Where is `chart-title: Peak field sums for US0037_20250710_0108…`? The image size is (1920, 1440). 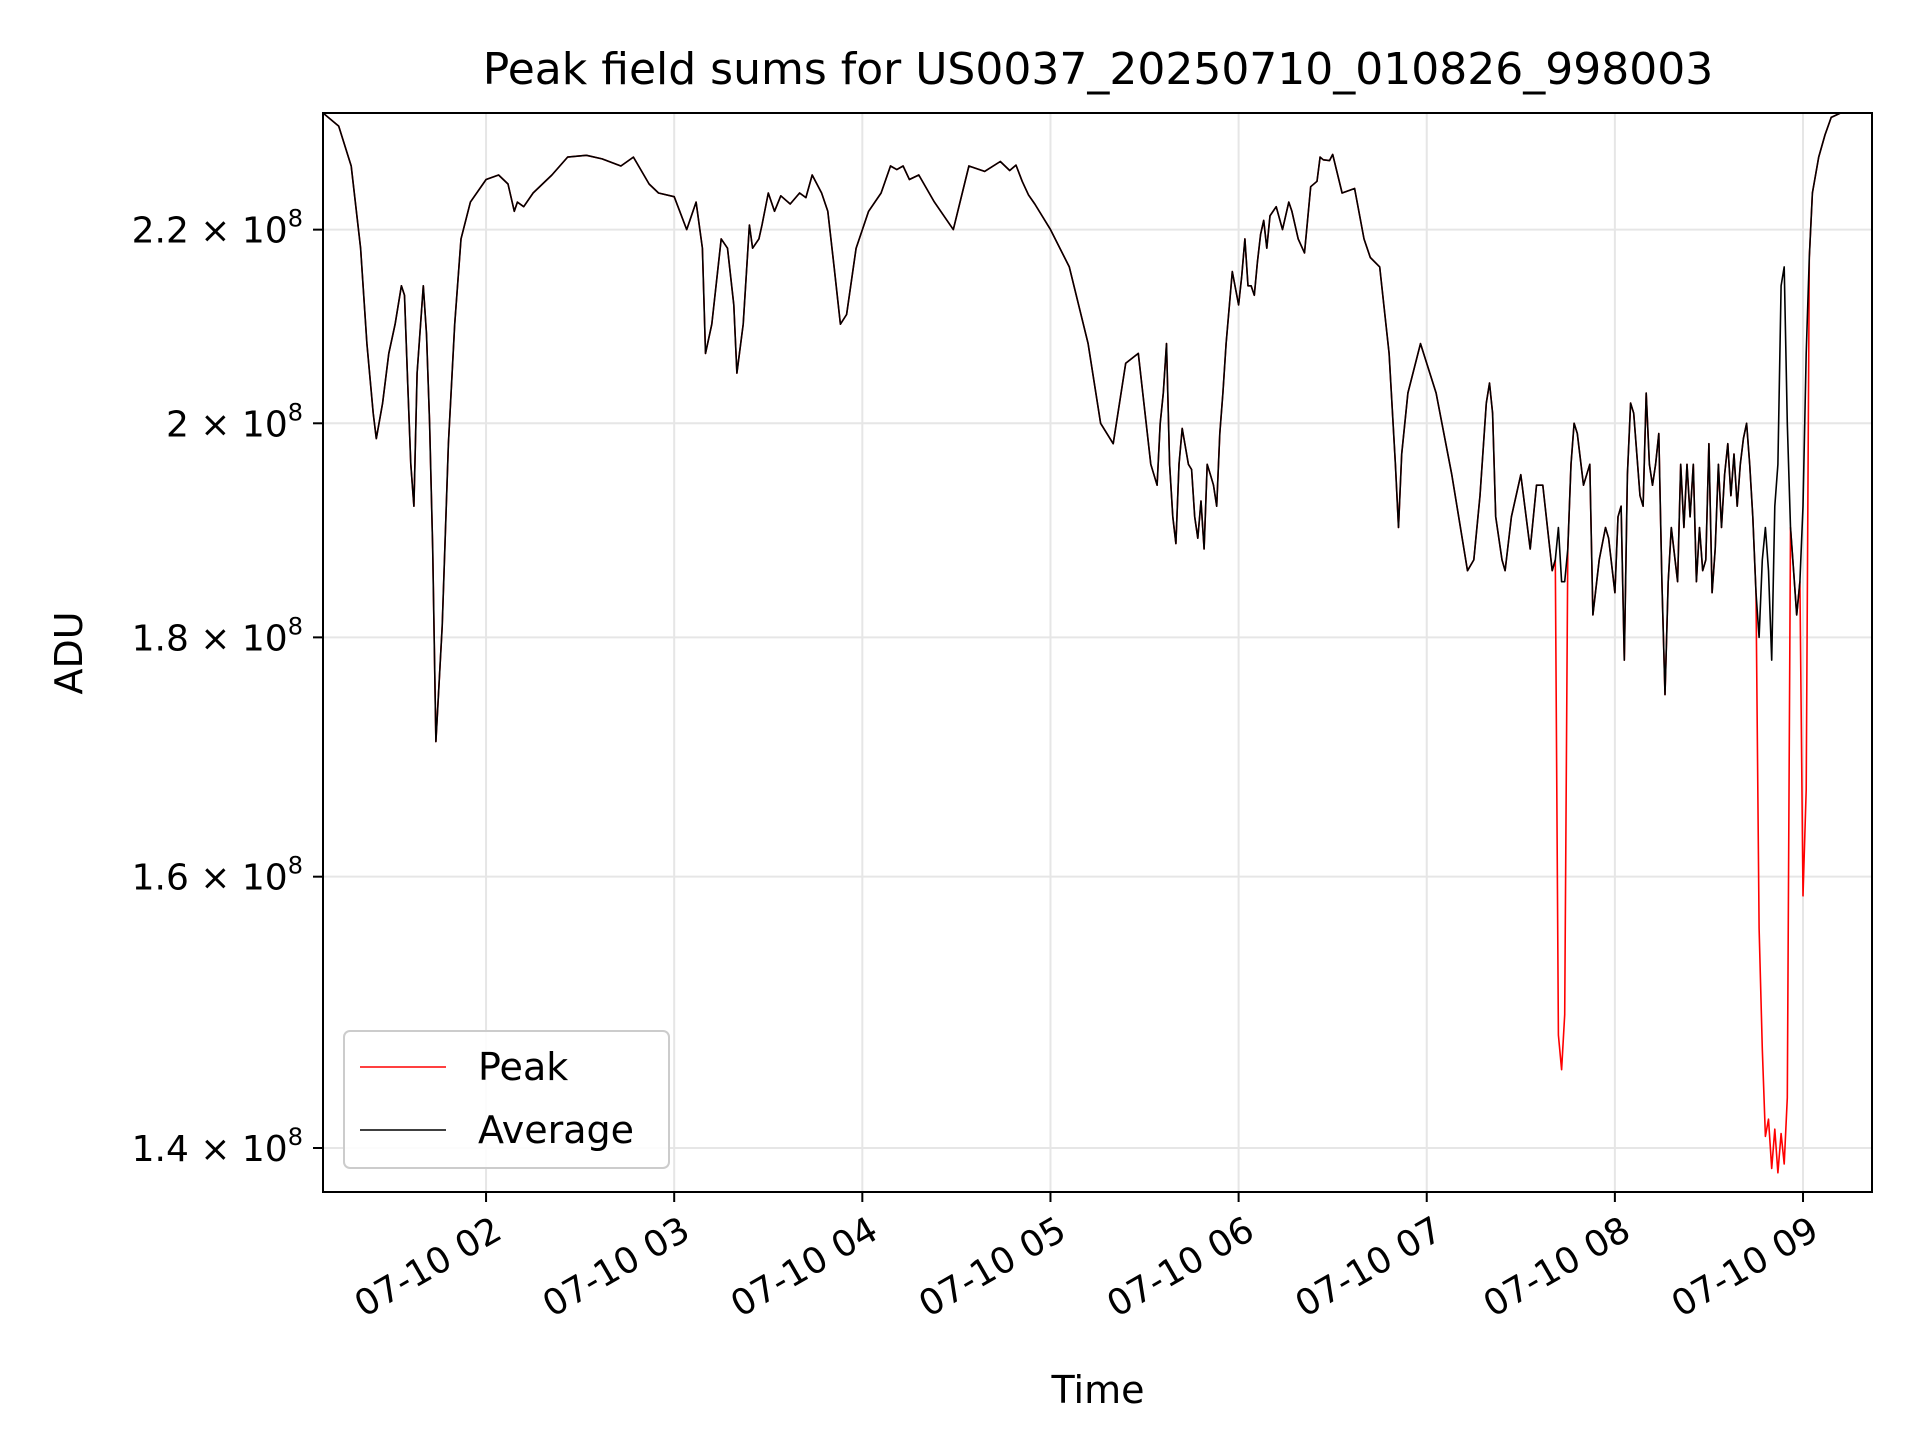 chart-title: Peak field sums for US0037_20250710_0108… is located at coordinates (1098, 69).